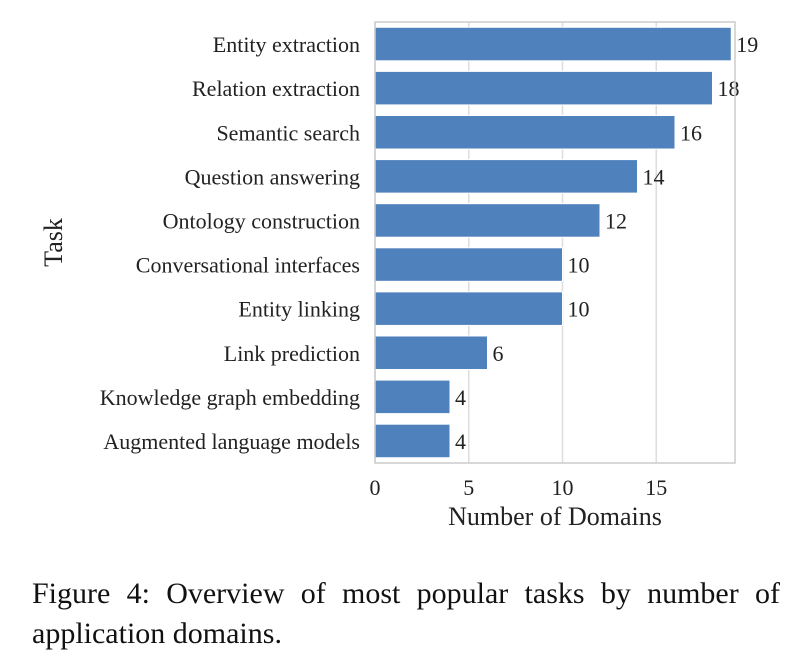 The height and width of the screenshot is (662, 800). What do you see at coordinates (616, 220) in the screenshot?
I see `bar-value-label: 12` at bounding box center [616, 220].